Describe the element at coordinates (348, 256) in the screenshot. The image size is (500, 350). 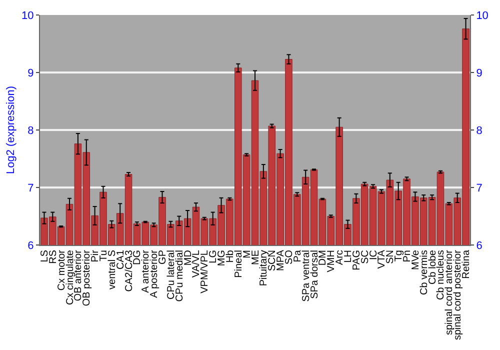
I see `x-tick-label: LH` at that location.